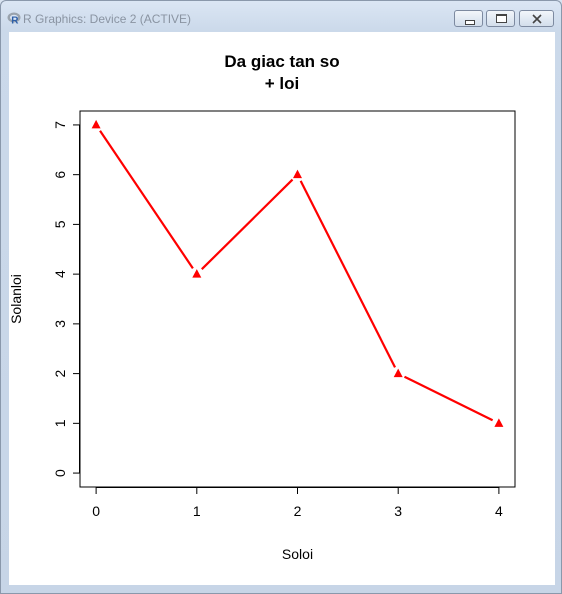  Describe the element at coordinates (60, 473) in the screenshot. I see `y-tick-label: 0` at that location.